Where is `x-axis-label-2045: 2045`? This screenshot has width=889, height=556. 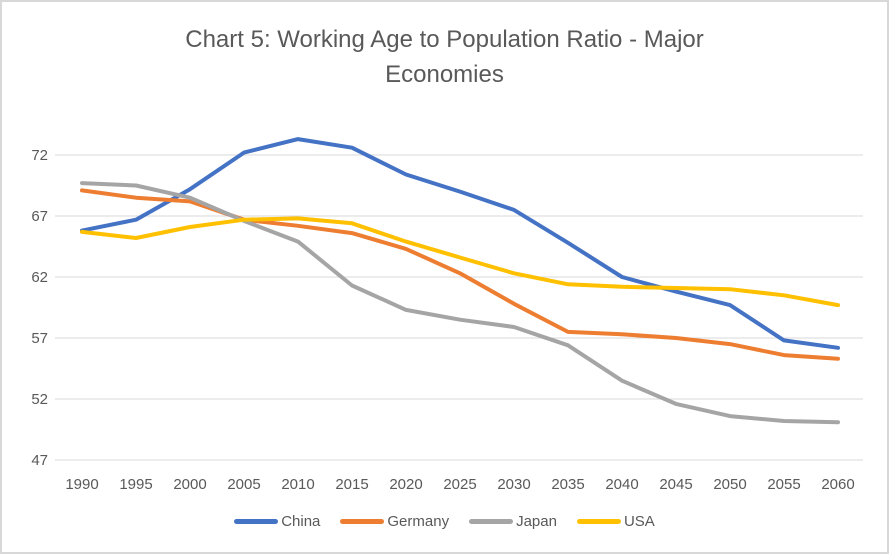 x-axis-label-2045: 2045 is located at coordinates (675, 484).